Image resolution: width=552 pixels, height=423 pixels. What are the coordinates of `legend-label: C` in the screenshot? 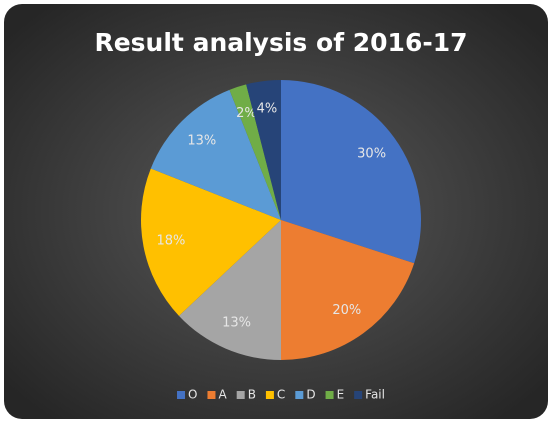 It's located at (281, 395).